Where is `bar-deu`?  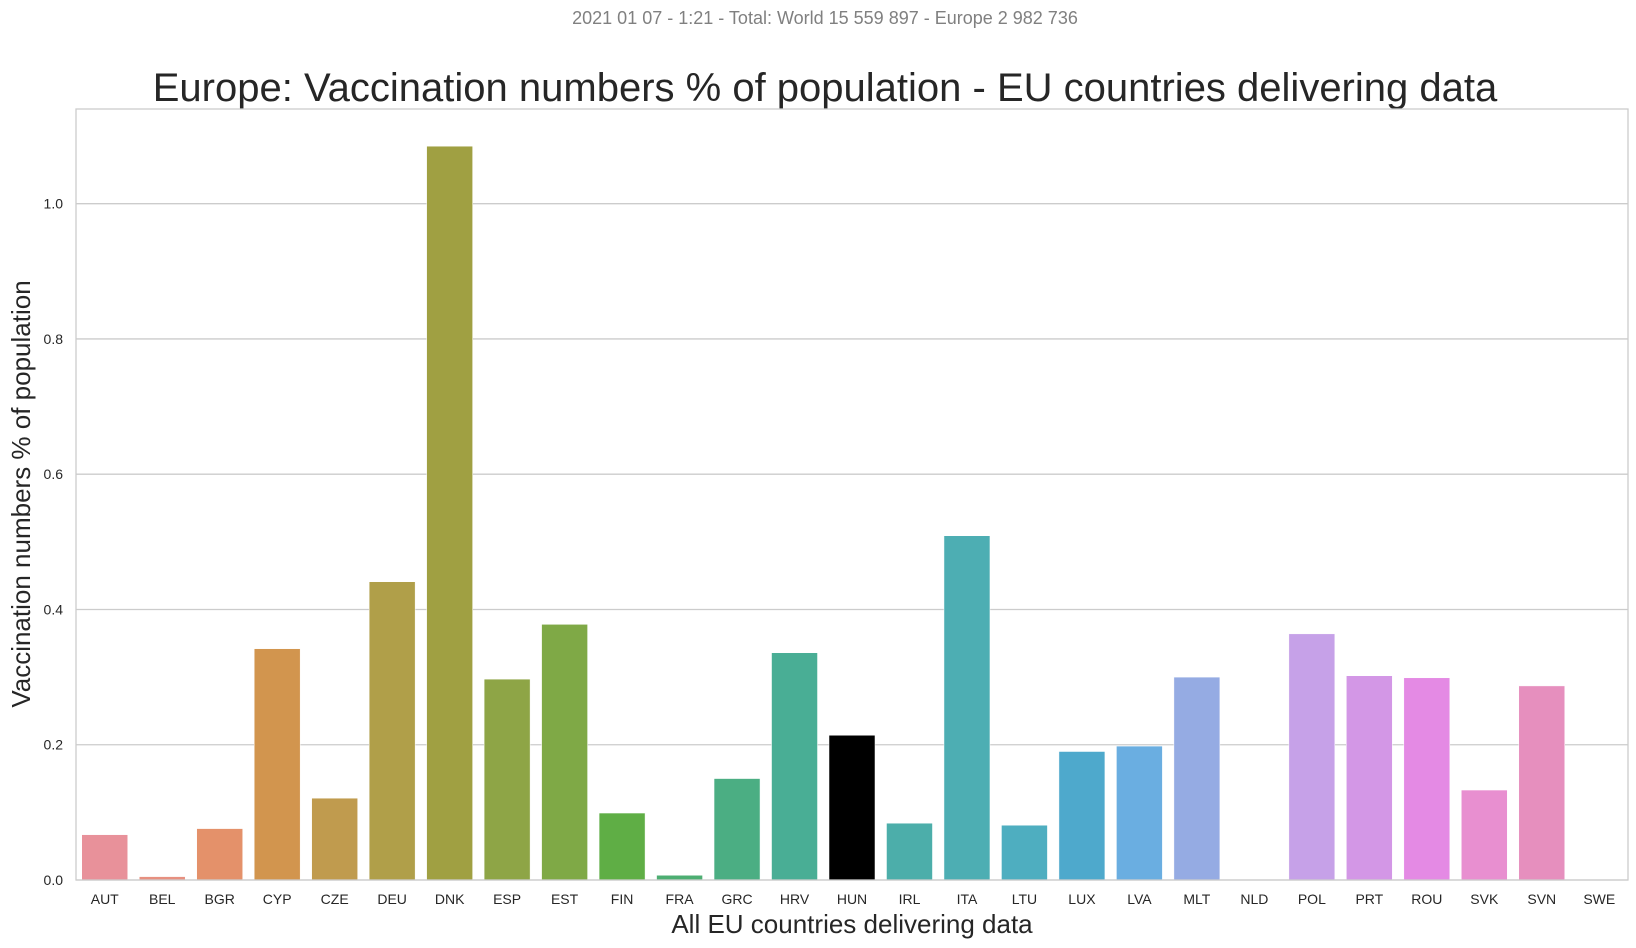 bar-deu is located at coordinates (392, 731).